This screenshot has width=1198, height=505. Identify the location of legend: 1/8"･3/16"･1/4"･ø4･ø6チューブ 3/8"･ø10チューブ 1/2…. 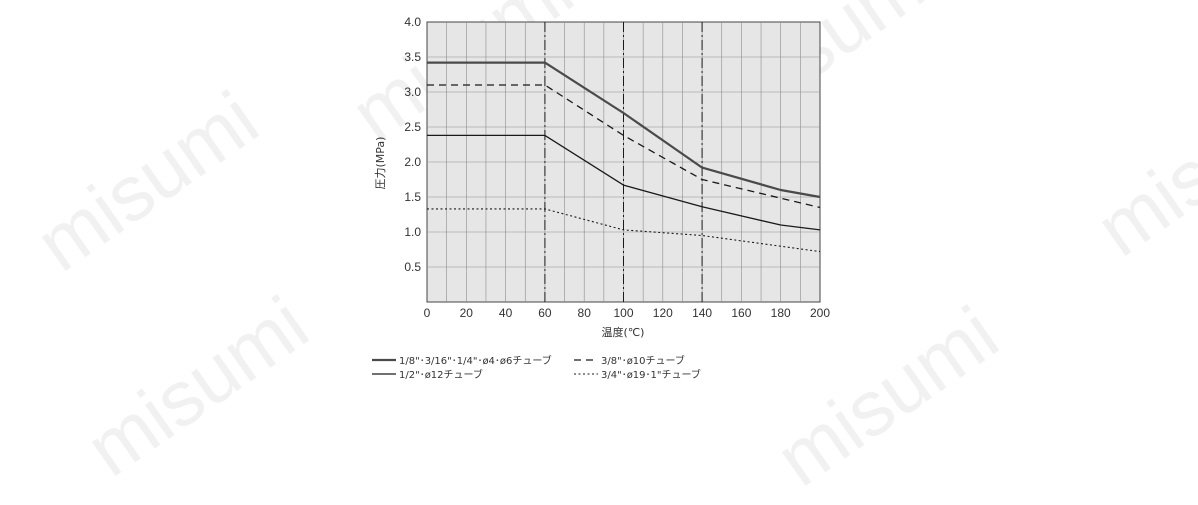
(536, 367).